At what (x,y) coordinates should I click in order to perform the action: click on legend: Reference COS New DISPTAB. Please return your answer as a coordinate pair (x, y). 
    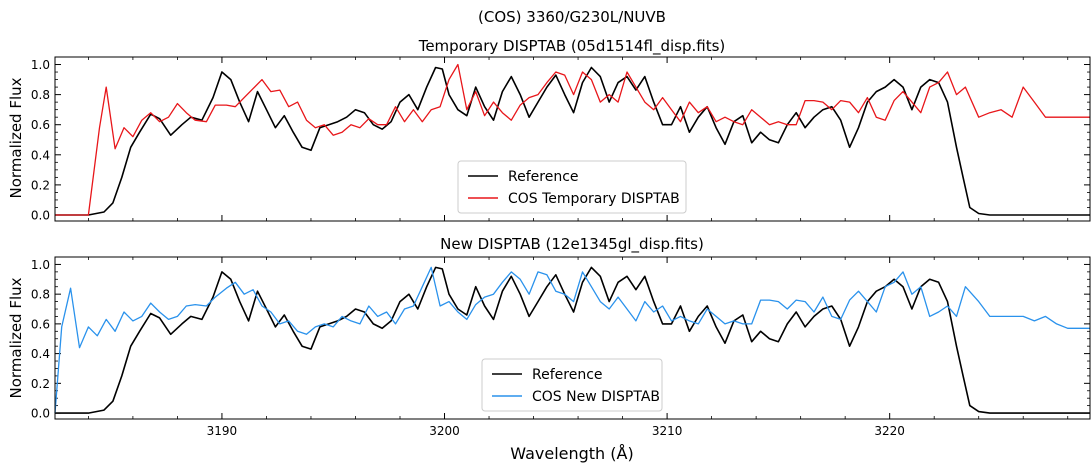
    Looking at the image, I should click on (572, 385).